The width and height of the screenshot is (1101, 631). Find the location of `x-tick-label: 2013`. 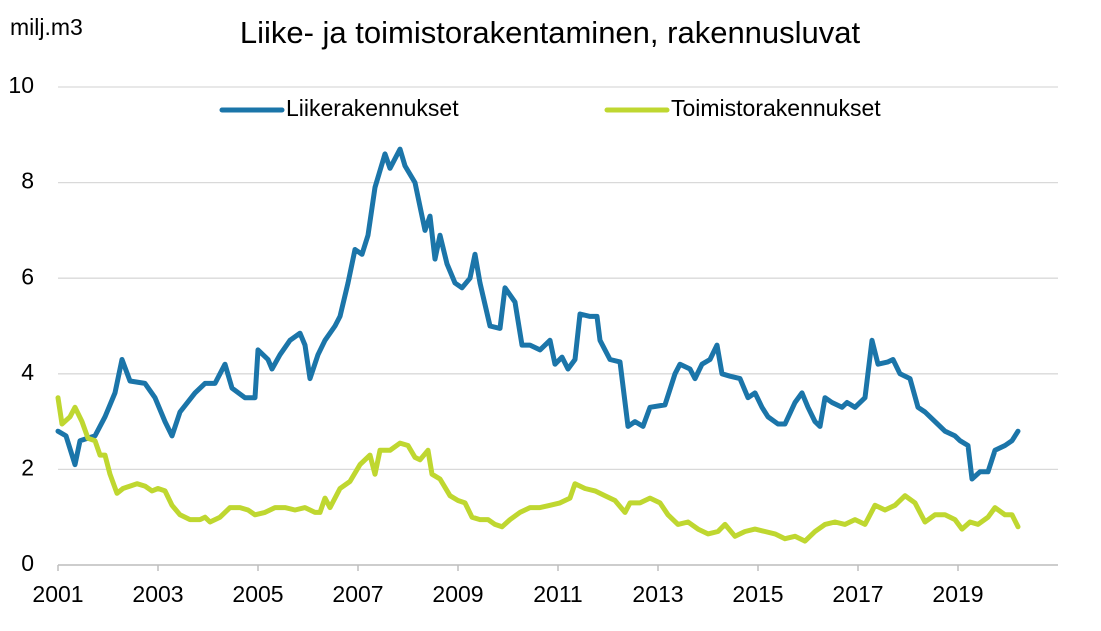

x-tick-label: 2013 is located at coordinates (657, 594).